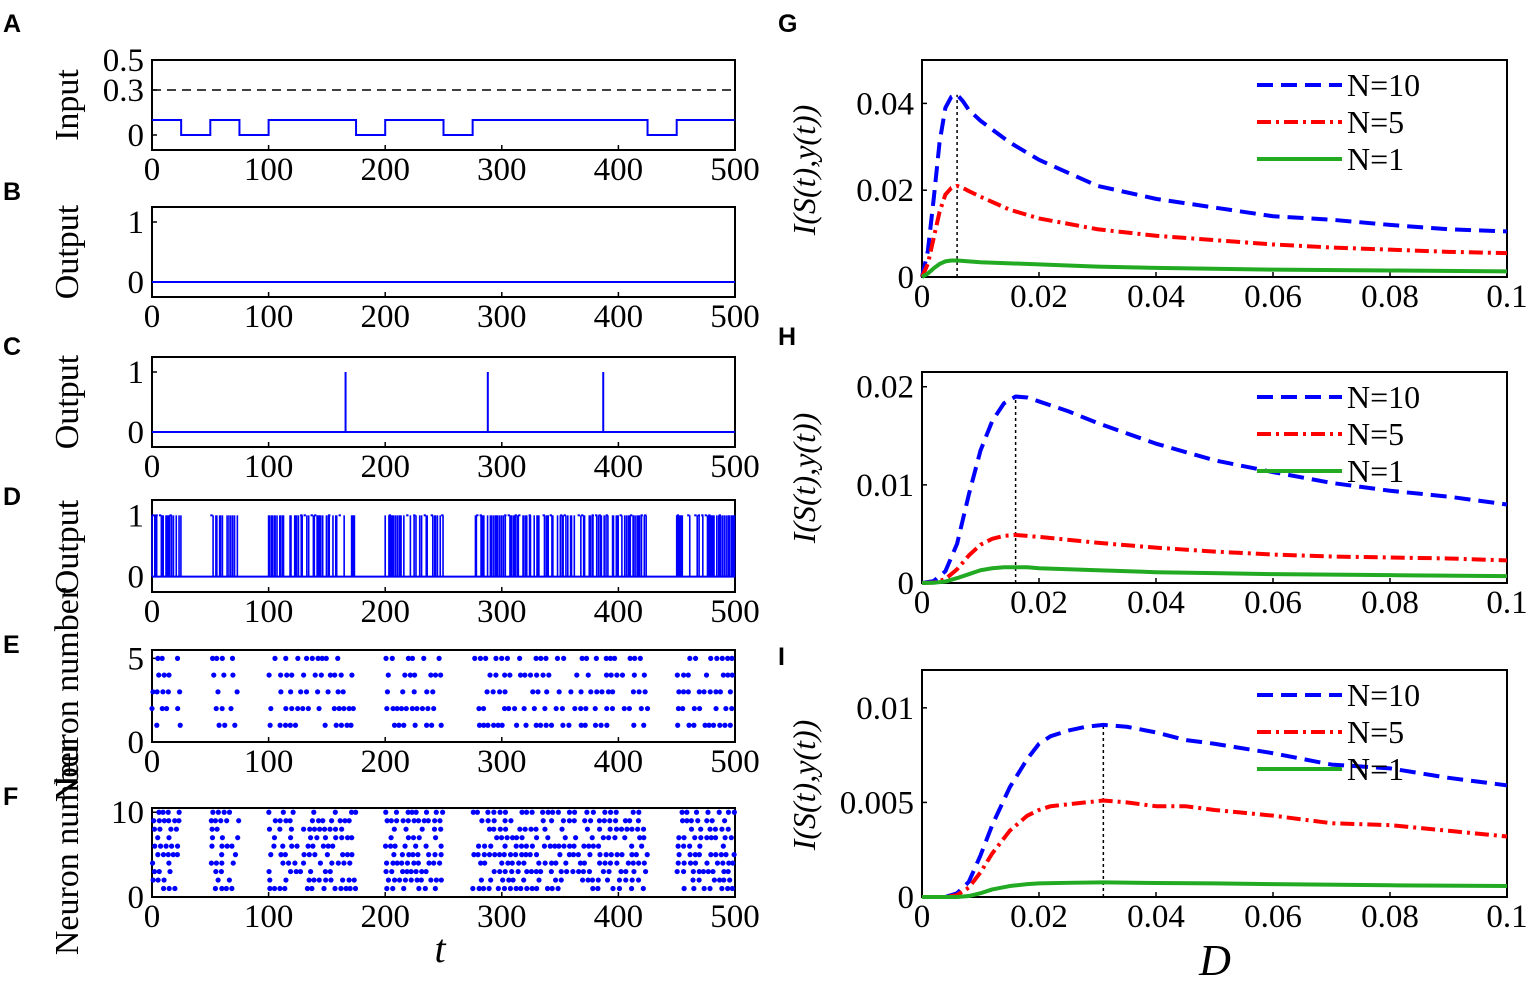 This screenshot has height=985, width=1535. Describe the element at coordinates (1506, 297) in the screenshot. I see `x-tick-label: 0.1` at that location.